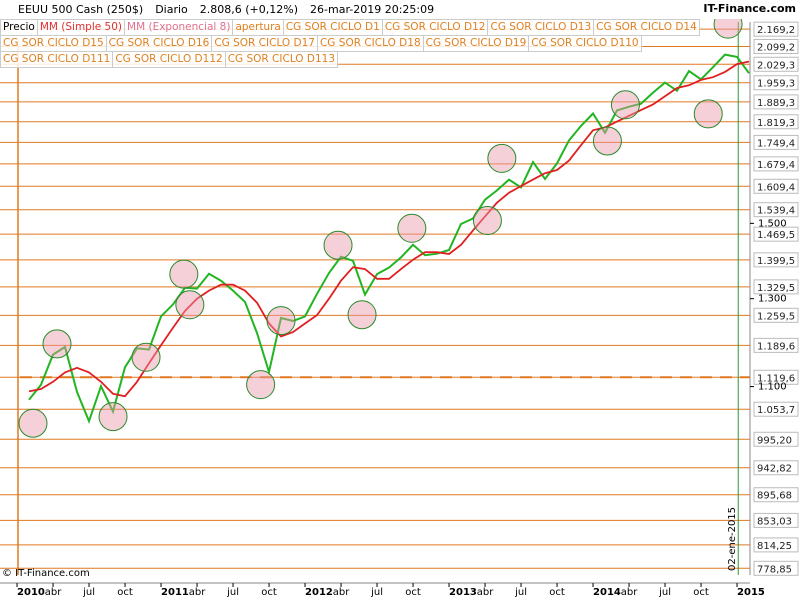 This screenshot has height=600, width=800. What do you see at coordinates (372, 9) in the screenshot?
I see `timestamp: 26-mar-2019 20:25:09` at bounding box center [372, 9].